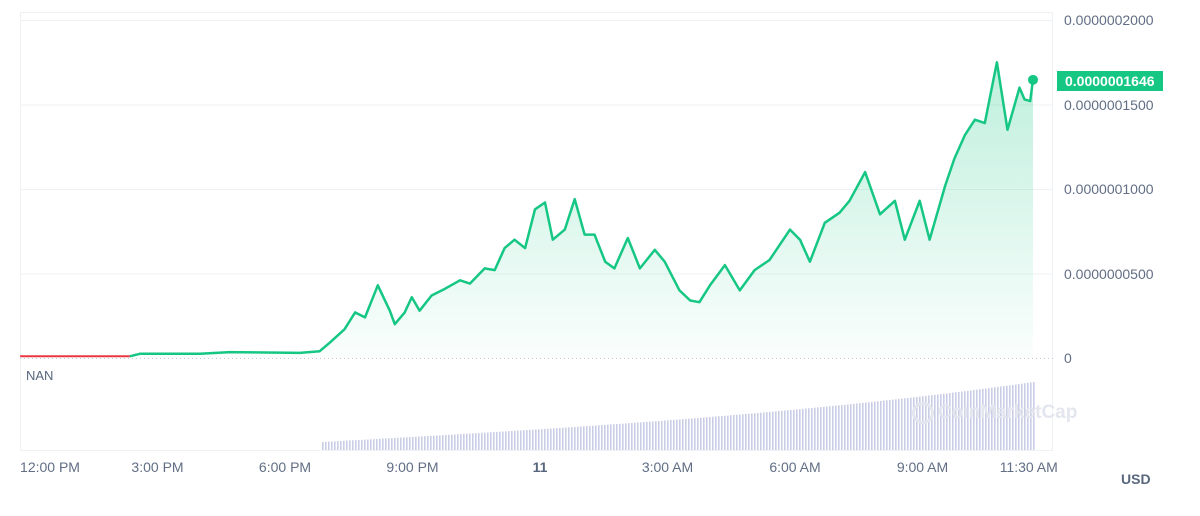  Describe the element at coordinates (1033, 79) in the screenshot. I see `current-price-dot` at that location.